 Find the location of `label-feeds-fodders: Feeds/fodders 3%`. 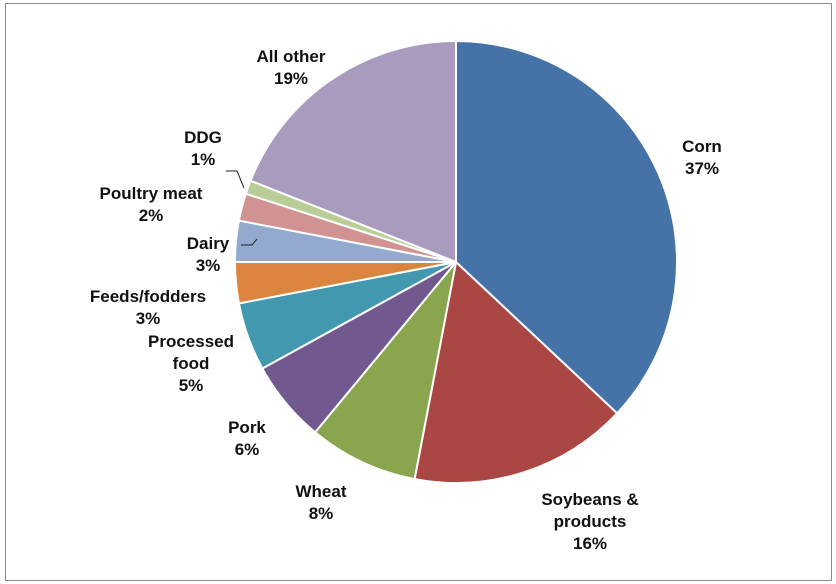

label-feeds-fodders: Feeds/fodders 3% is located at coordinates (148, 307).